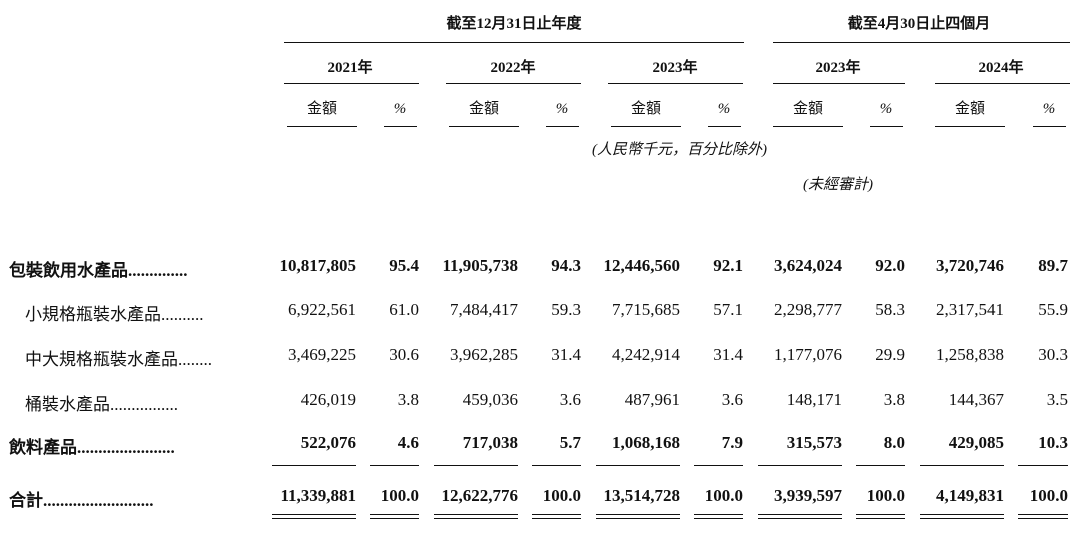 This screenshot has width=1080, height=535. I want to click on cell-2023-amount: 4,242,914, so click(646, 354).